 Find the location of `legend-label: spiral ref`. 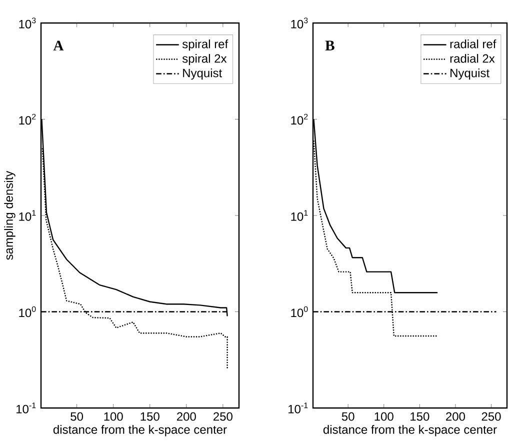

legend-label: spiral ref is located at coordinates (205, 45).